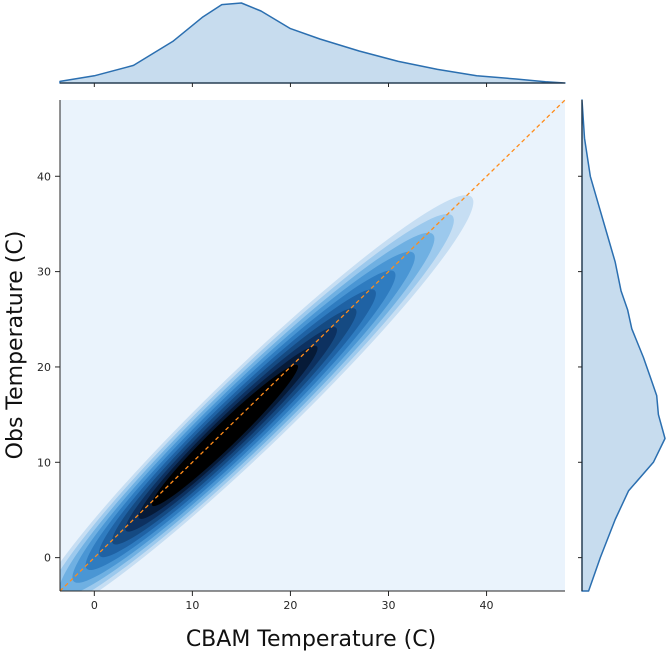 The height and width of the screenshot is (654, 672). Describe the element at coordinates (44, 176) in the screenshot. I see `y-tick-label-4: 40` at that location.